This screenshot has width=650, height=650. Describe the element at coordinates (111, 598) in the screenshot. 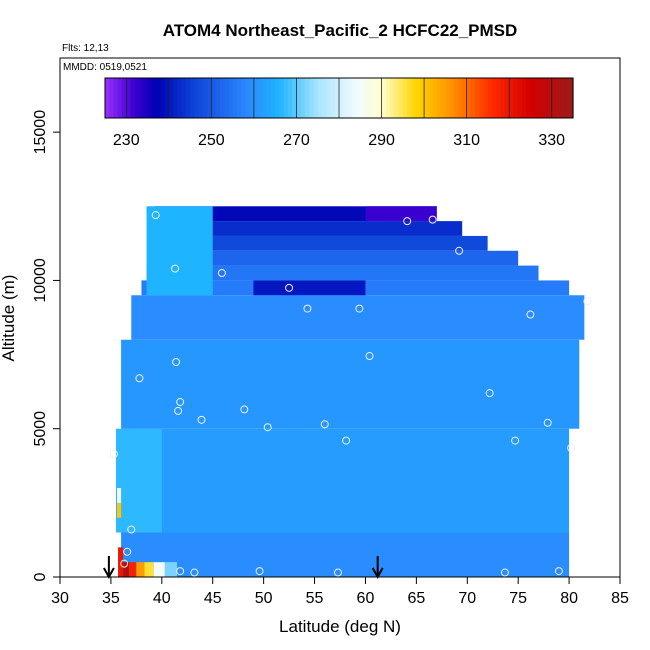

I see `x-tick-label: 35` at that location.